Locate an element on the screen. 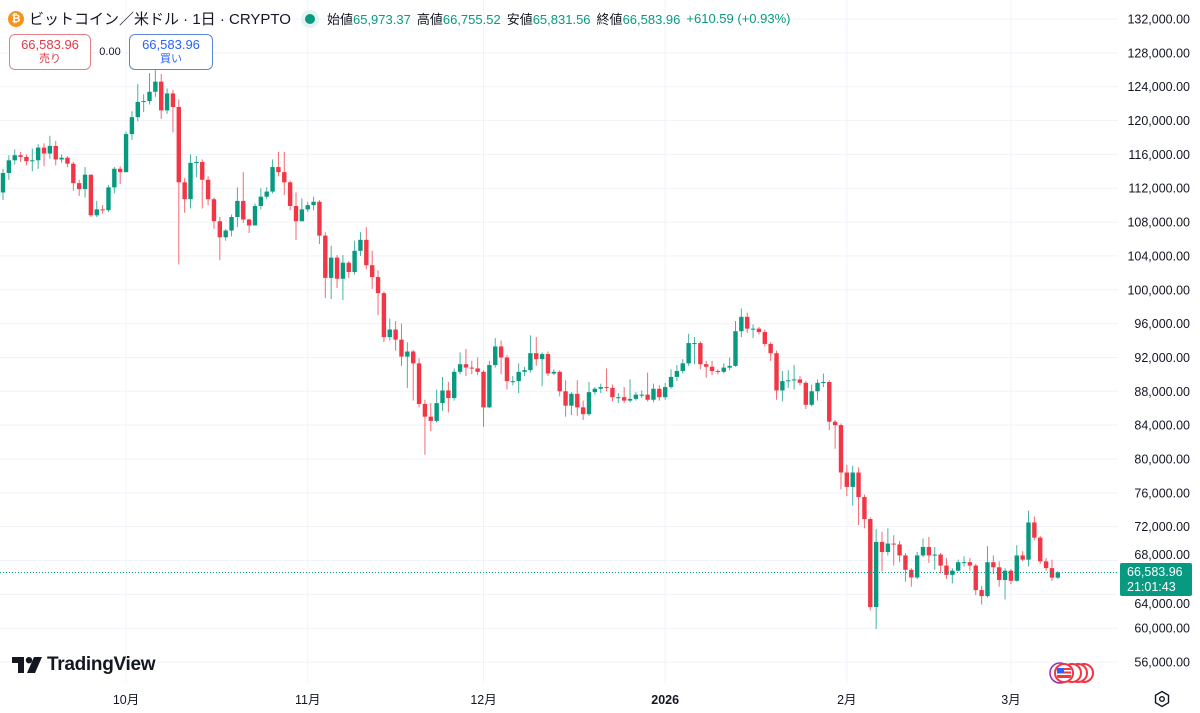 The width and height of the screenshot is (1200, 713). y-tick-label: 64,000.00 is located at coordinates (1162, 604).